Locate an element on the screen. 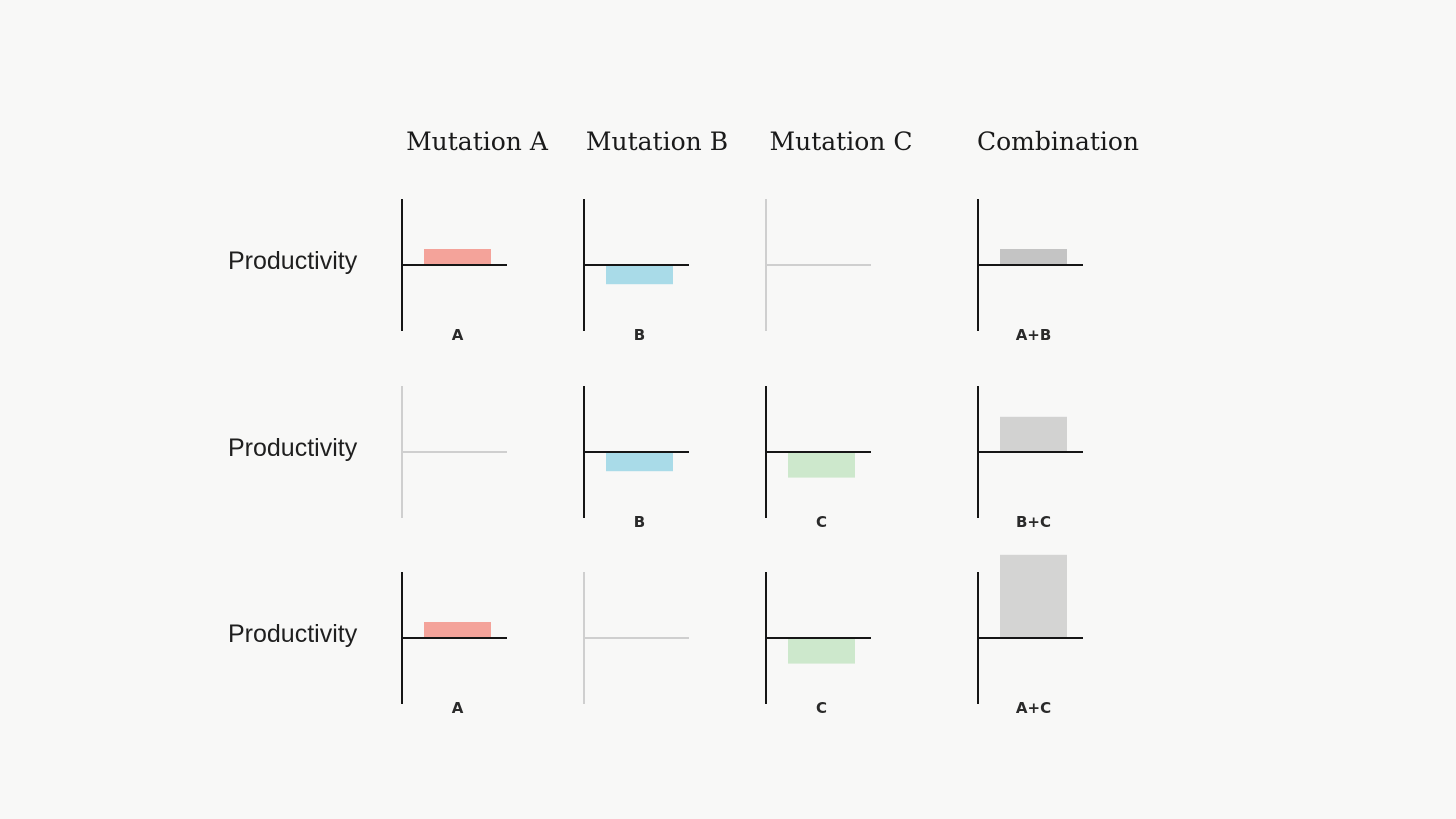 The width and height of the screenshot is (1456, 819). cell-label: A+C is located at coordinates (1033, 708).